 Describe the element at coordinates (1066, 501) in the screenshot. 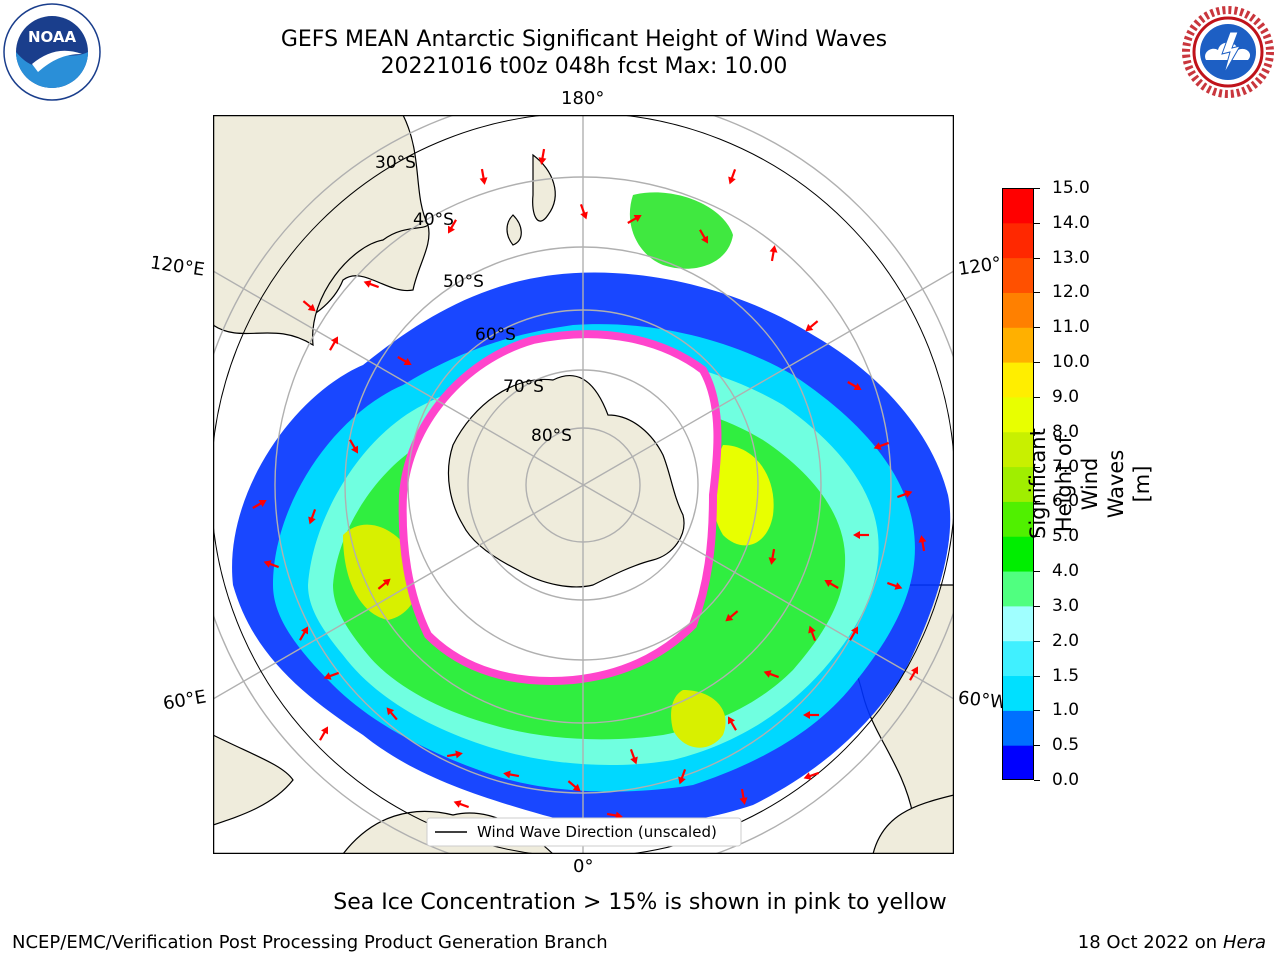

I see `colorbar-tick-label: 6.0` at that location.